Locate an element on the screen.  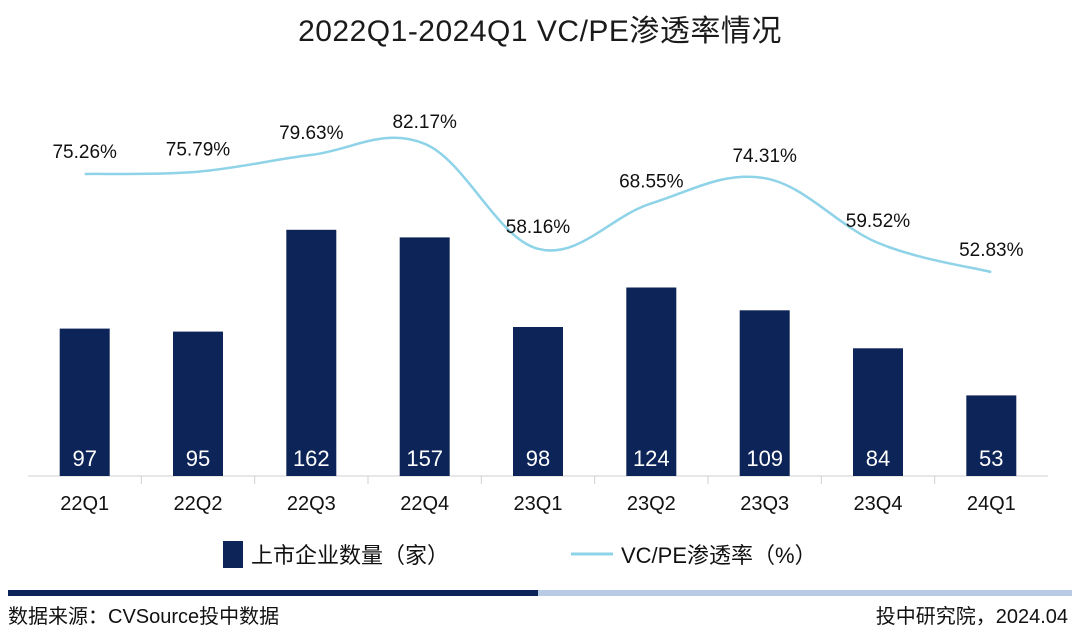
bar-value-label: 95 is located at coordinates (198, 458).